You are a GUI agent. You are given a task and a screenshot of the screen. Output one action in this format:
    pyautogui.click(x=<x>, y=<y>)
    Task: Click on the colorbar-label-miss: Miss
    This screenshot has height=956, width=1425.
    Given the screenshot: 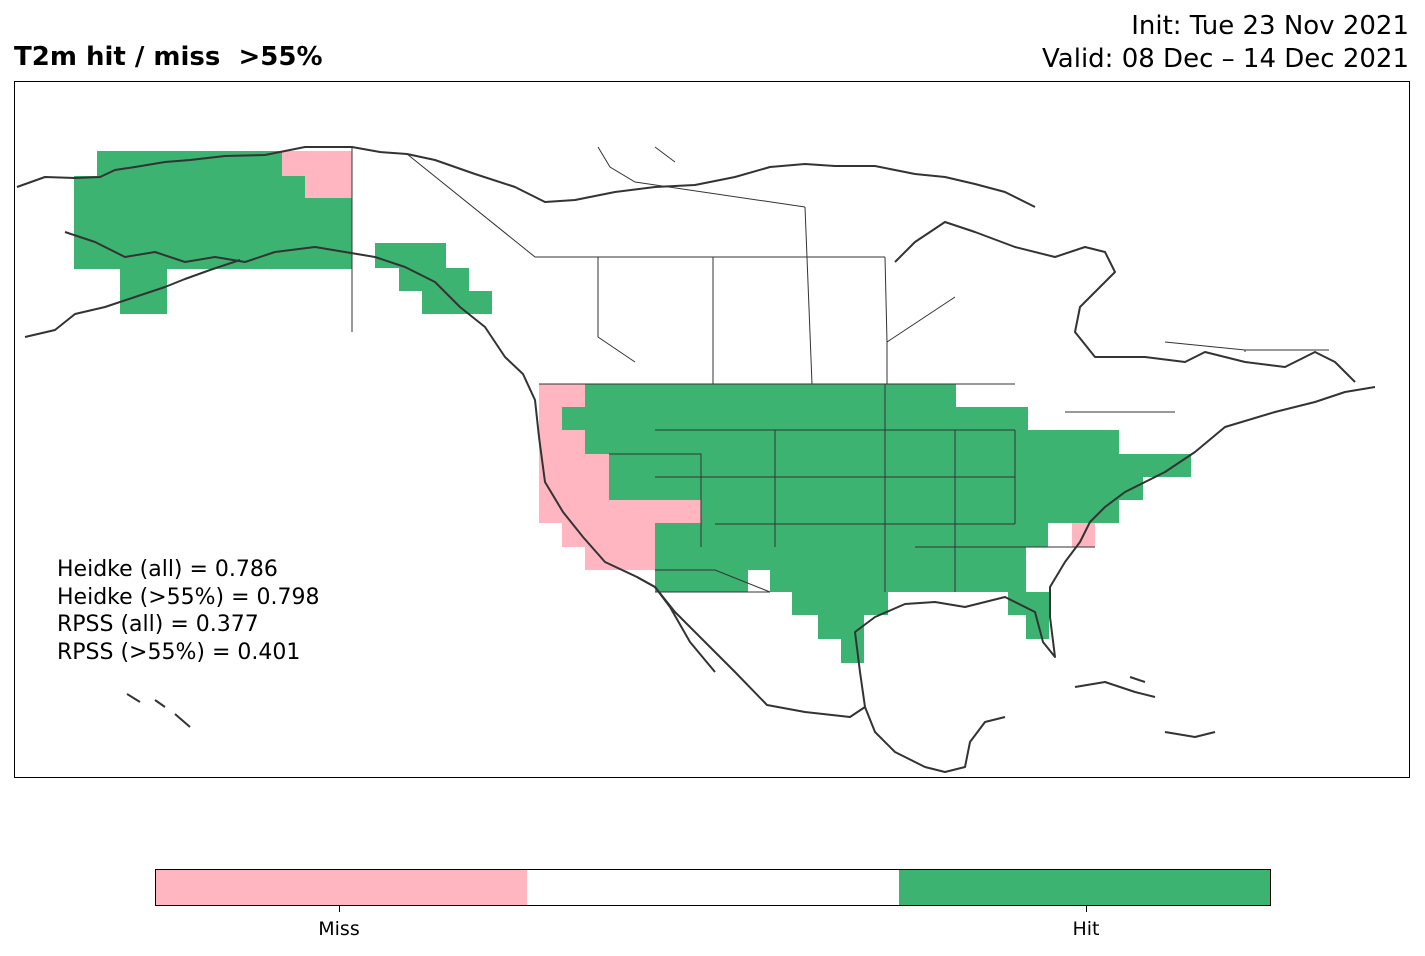 What is the action you would take?
    pyautogui.click(x=339, y=929)
    